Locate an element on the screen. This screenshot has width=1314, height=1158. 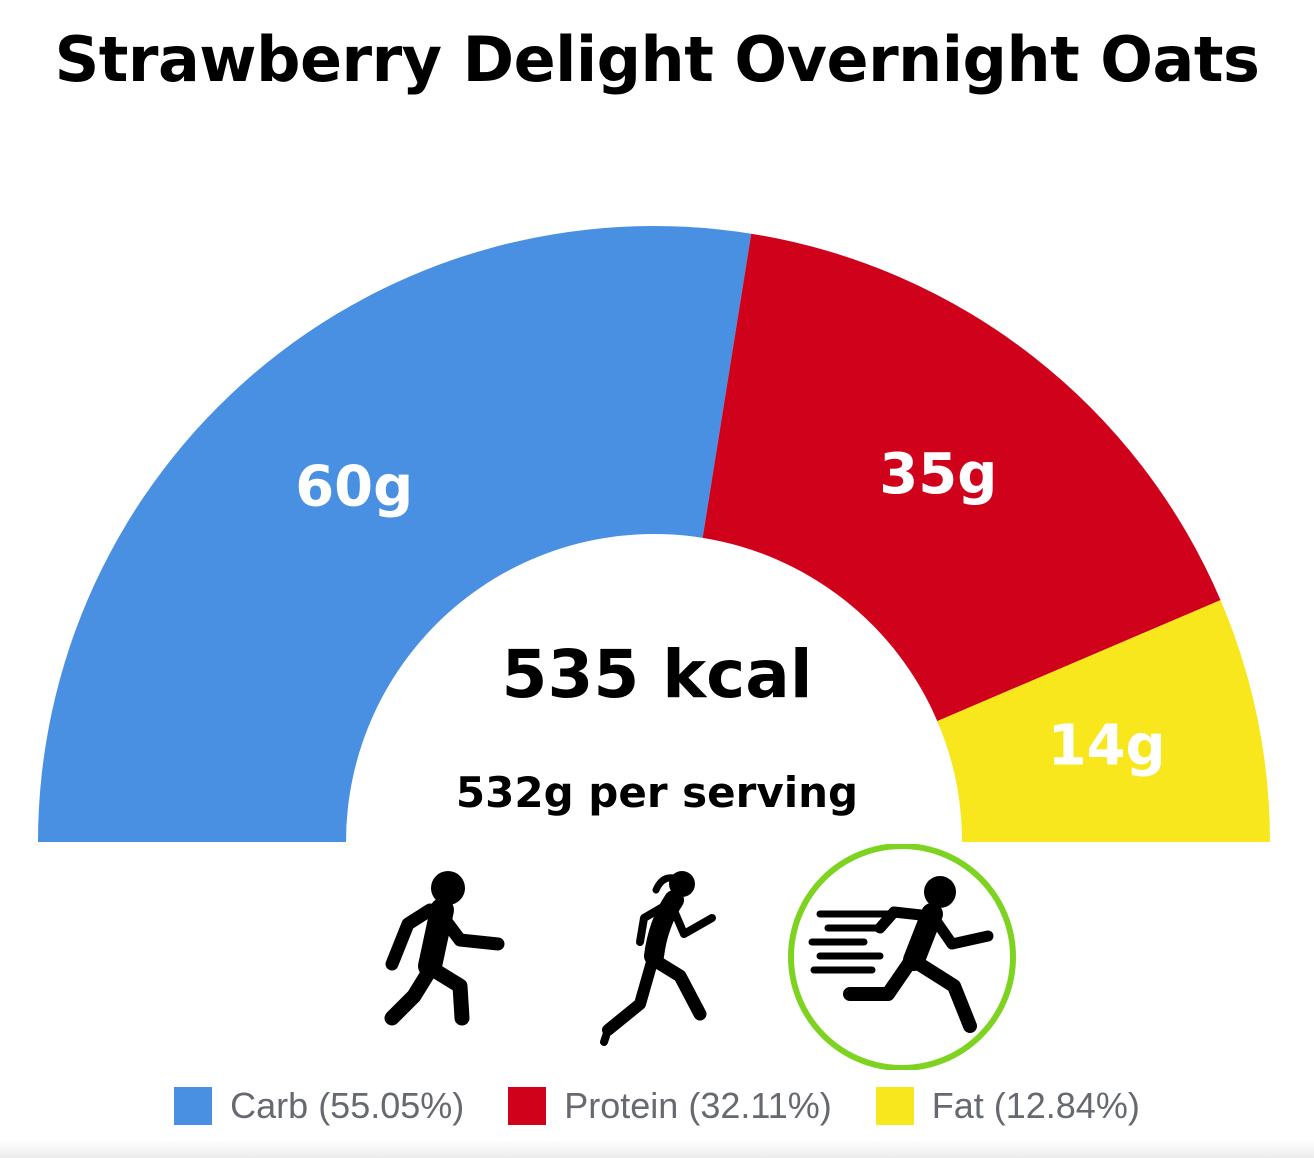
slice-fat is located at coordinates (1103, 721).